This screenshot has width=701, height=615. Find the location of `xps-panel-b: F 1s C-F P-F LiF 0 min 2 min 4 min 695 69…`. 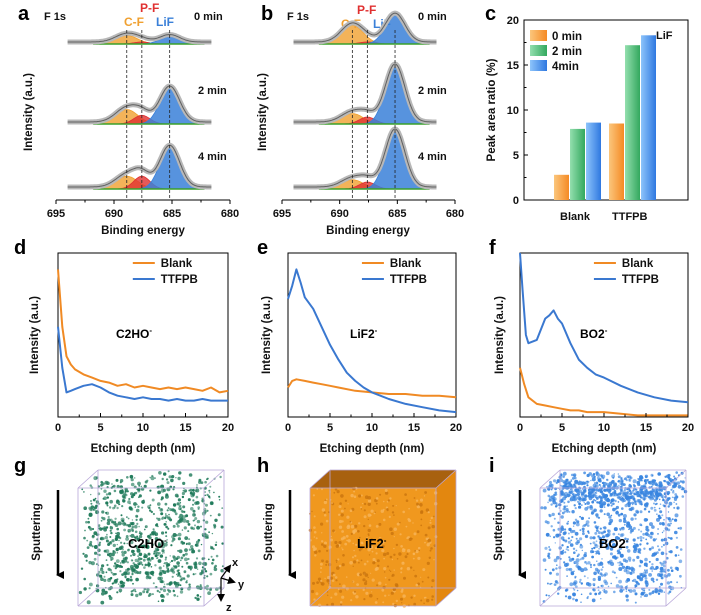

xps-panel-b: F 1s C-F P-F LiF 0 min 2 min 4 min 695 69… is located at coordinates (360, 120).